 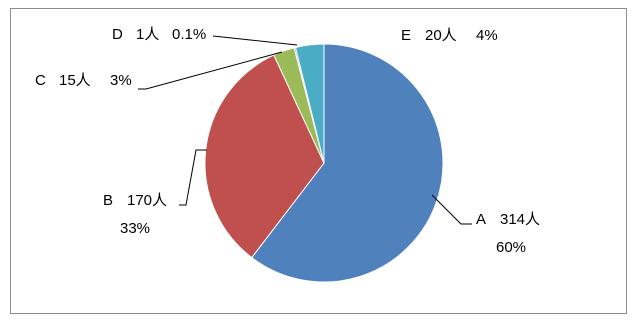 What do you see at coordinates (108, 200) in the screenshot?
I see `label-b-category: B` at bounding box center [108, 200].